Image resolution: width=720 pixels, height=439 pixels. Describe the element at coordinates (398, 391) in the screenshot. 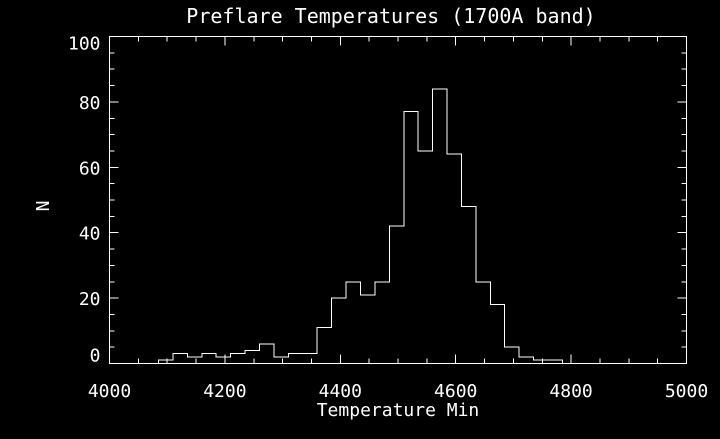

I see `x-tick-labels: 4000 4200 4400 4600 4800 5000` at that location.